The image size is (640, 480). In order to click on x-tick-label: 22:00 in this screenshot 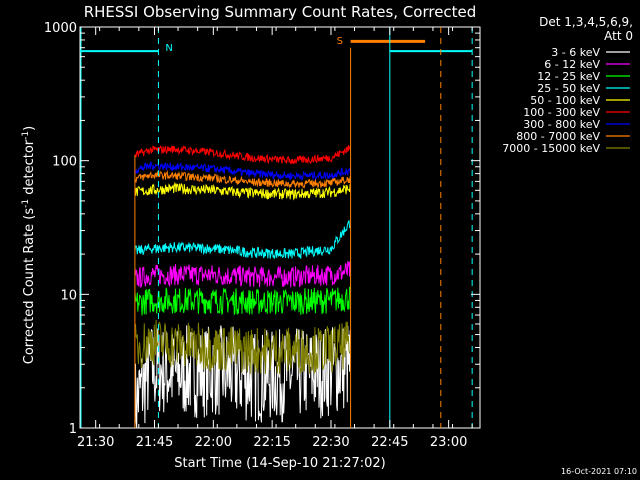, I will do `click(213, 442)`.